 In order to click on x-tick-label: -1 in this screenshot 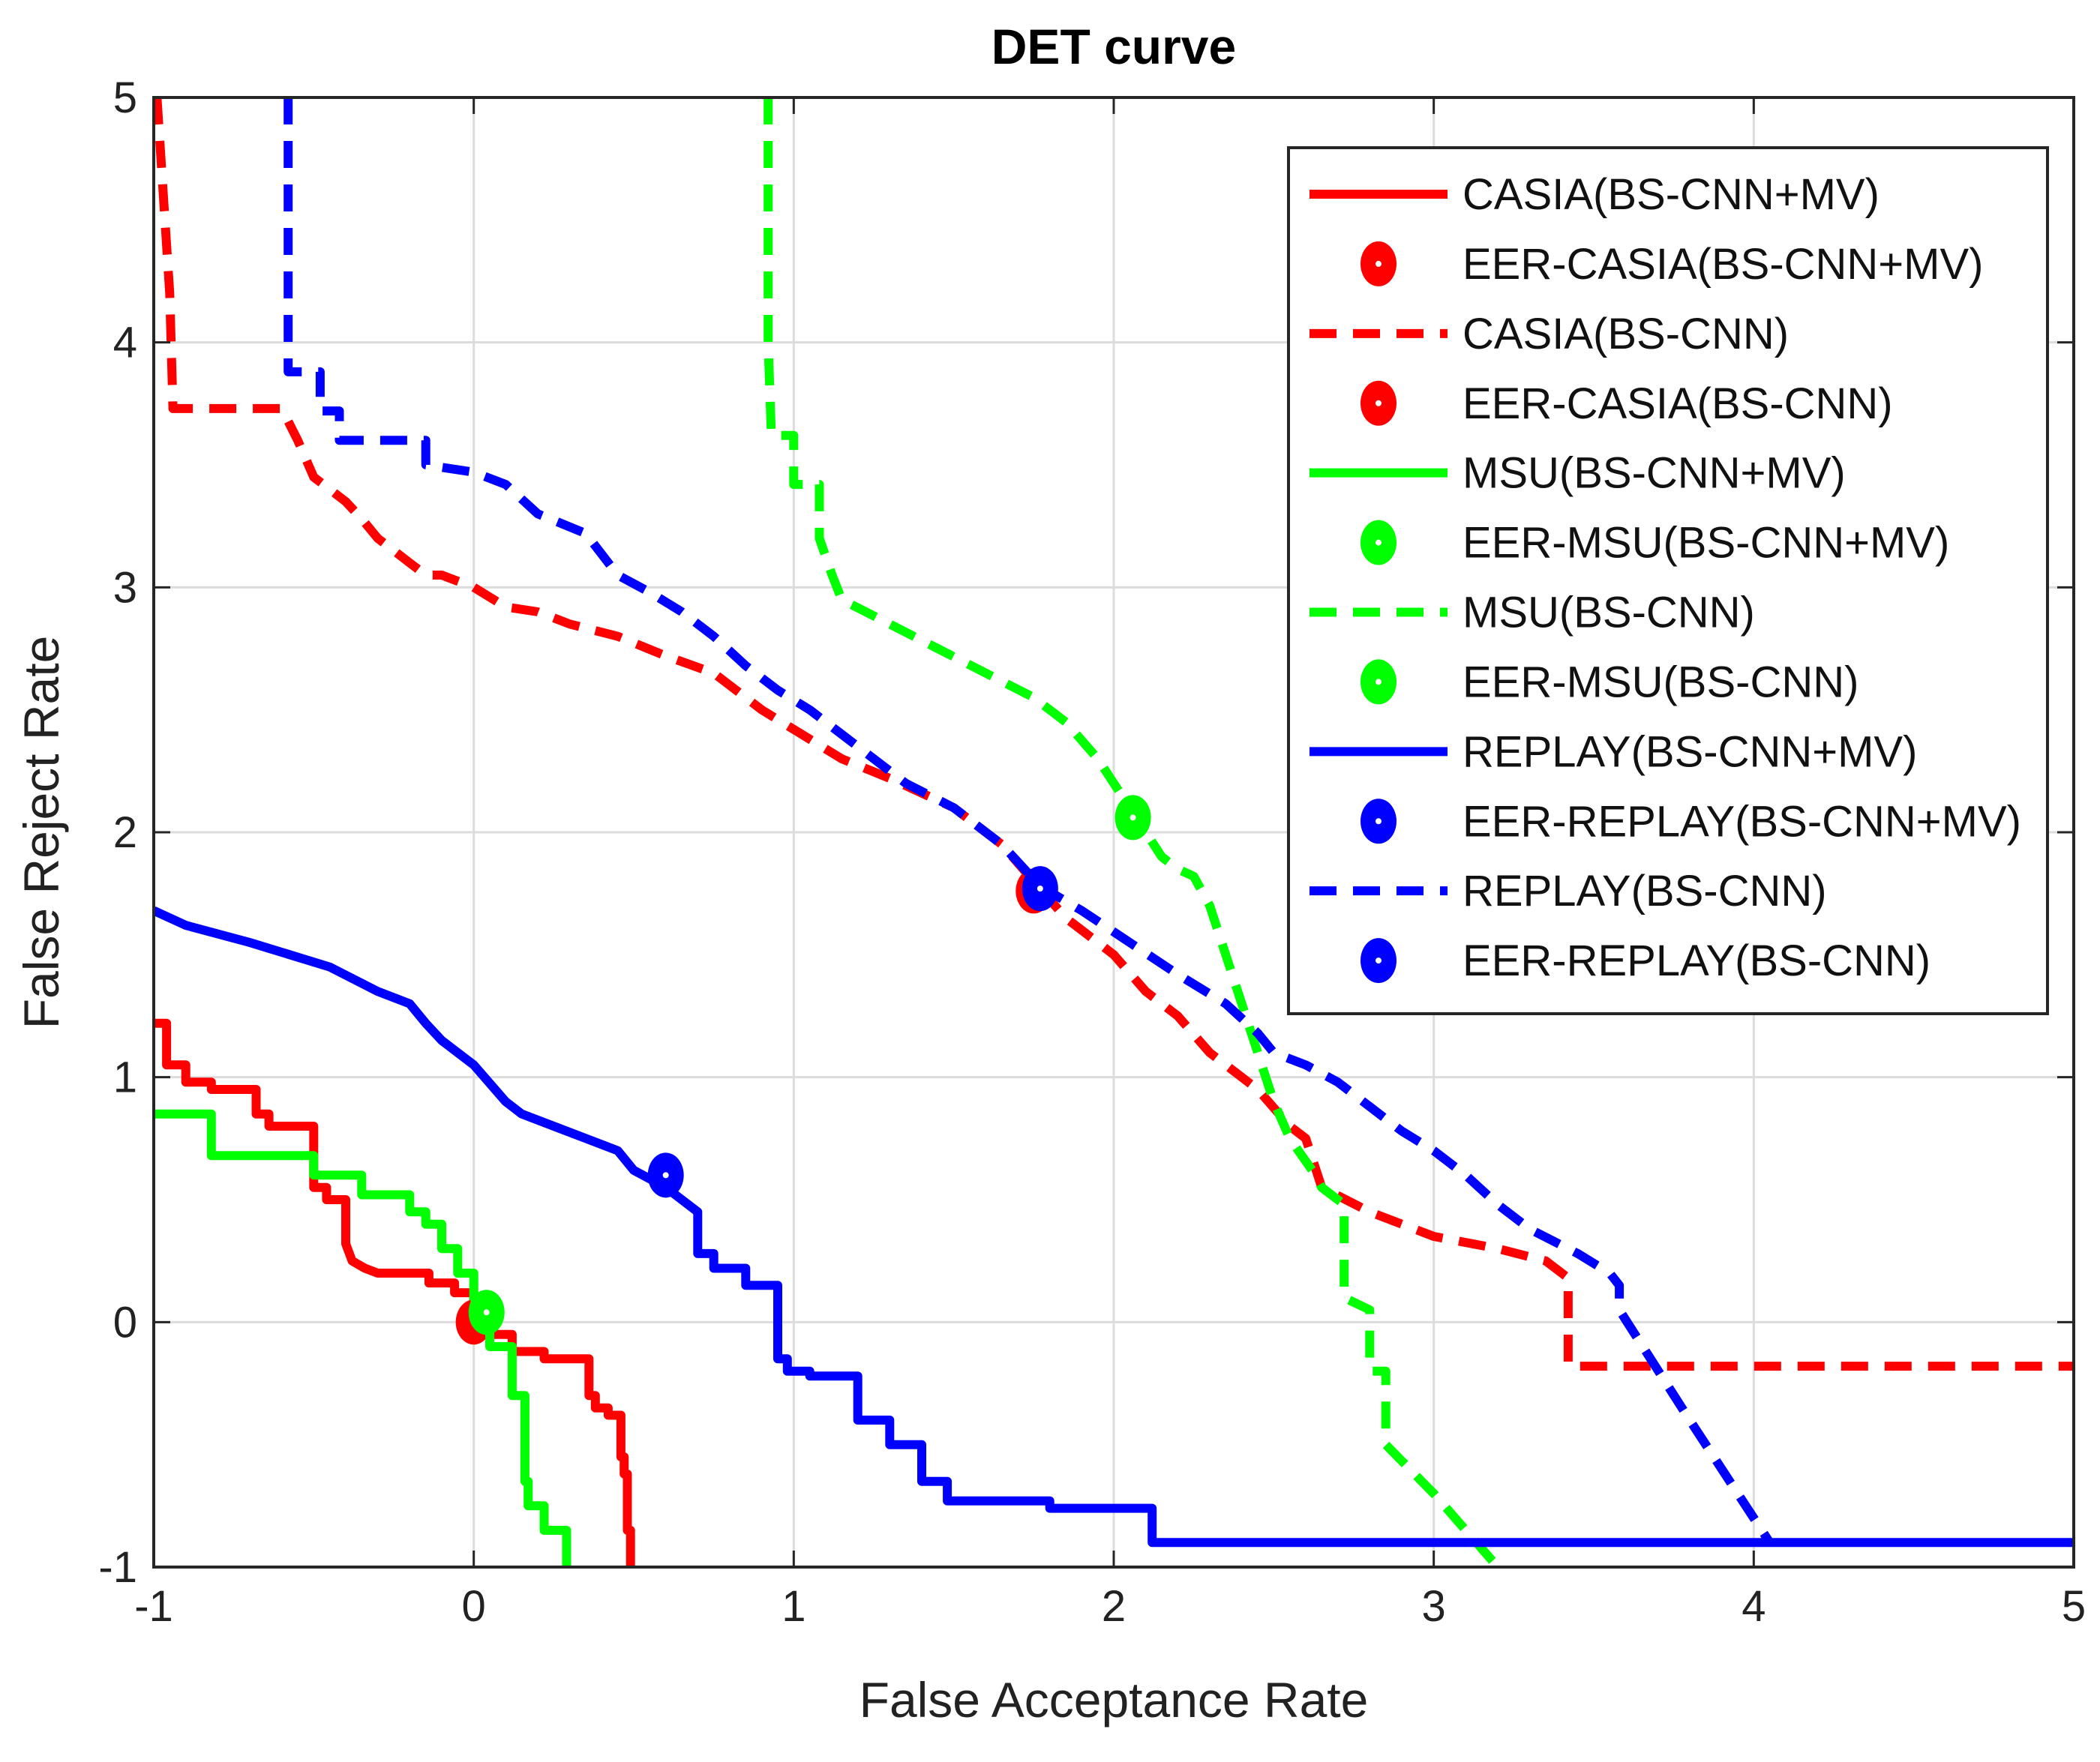, I will do `click(153, 1606)`.